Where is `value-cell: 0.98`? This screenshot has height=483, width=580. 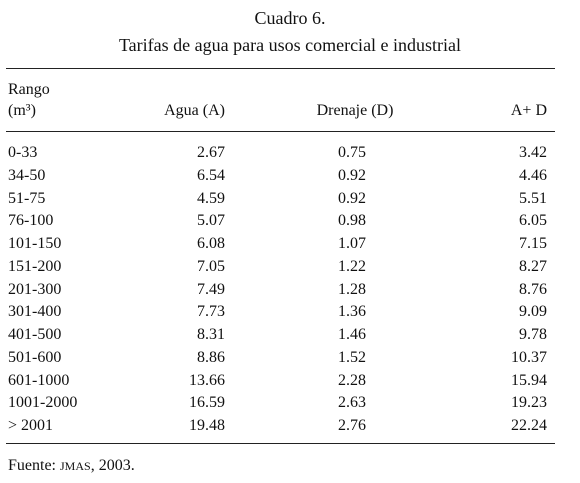 value-cell: 0.98 is located at coordinates (352, 221).